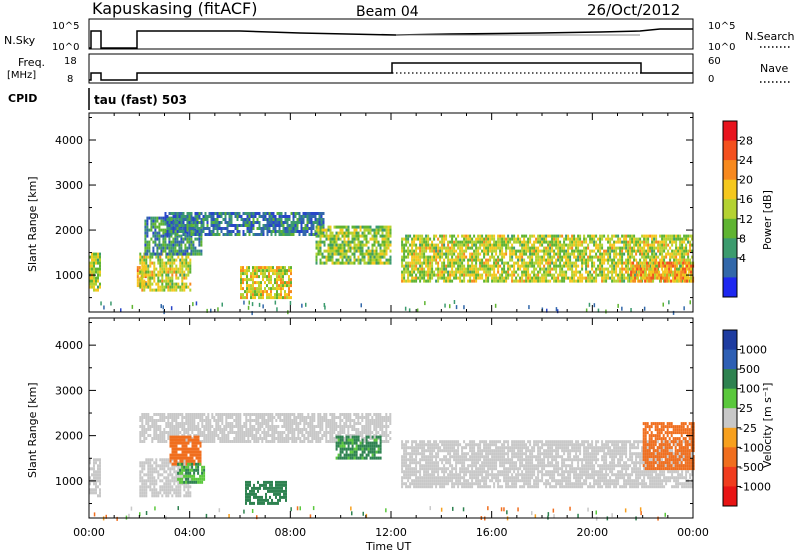 The height and width of the screenshot is (558, 800). I want to click on noise-cell, so click(101, 303).